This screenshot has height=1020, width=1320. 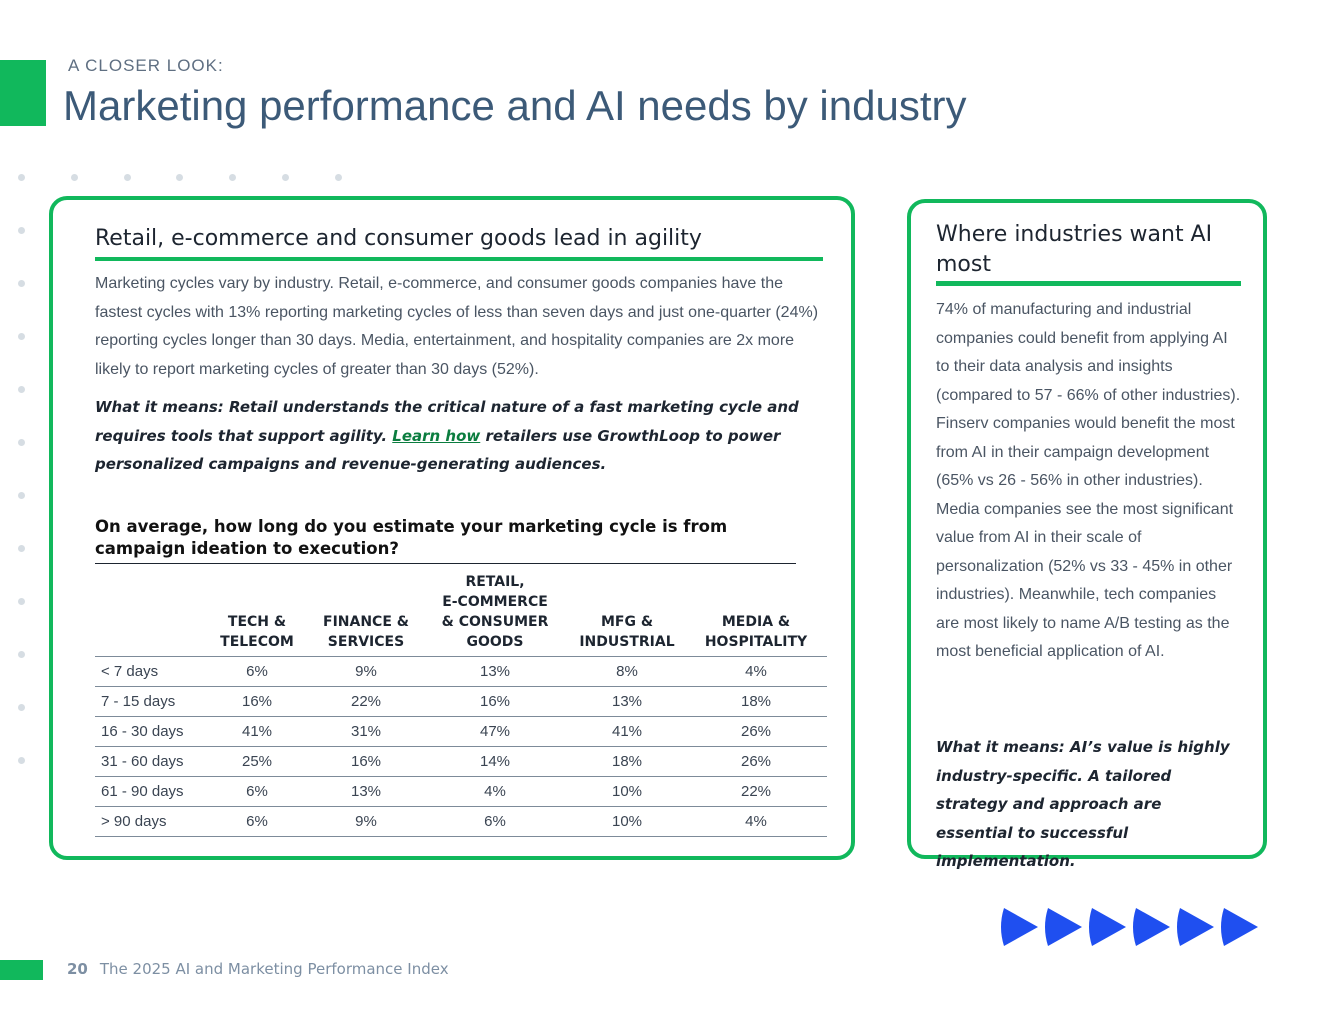 What do you see at coordinates (149, 761) in the screenshot?
I see `row-label: 31 - 60 days` at bounding box center [149, 761].